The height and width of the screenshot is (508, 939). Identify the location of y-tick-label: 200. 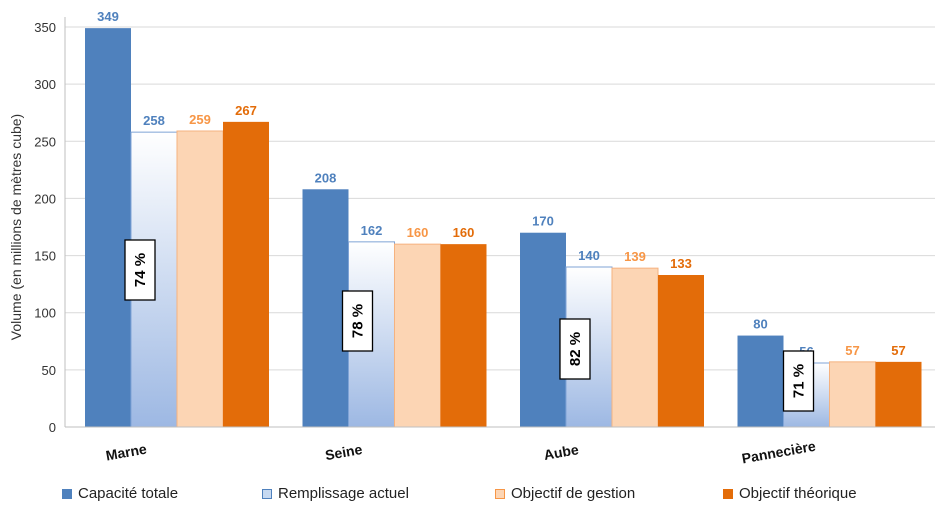
(45, 198).